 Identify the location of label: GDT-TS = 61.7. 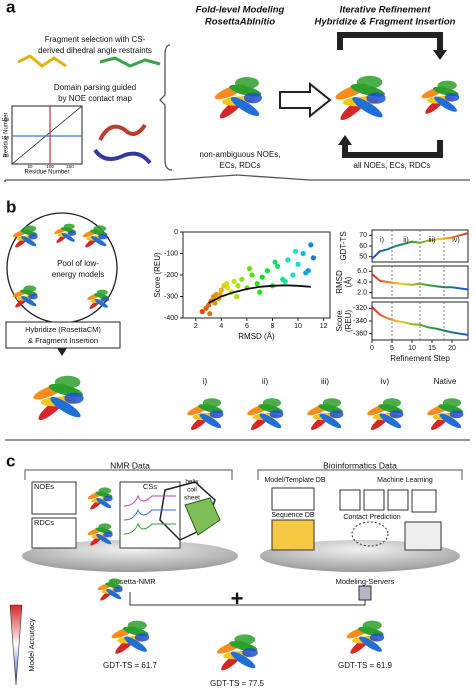
(130, 665).